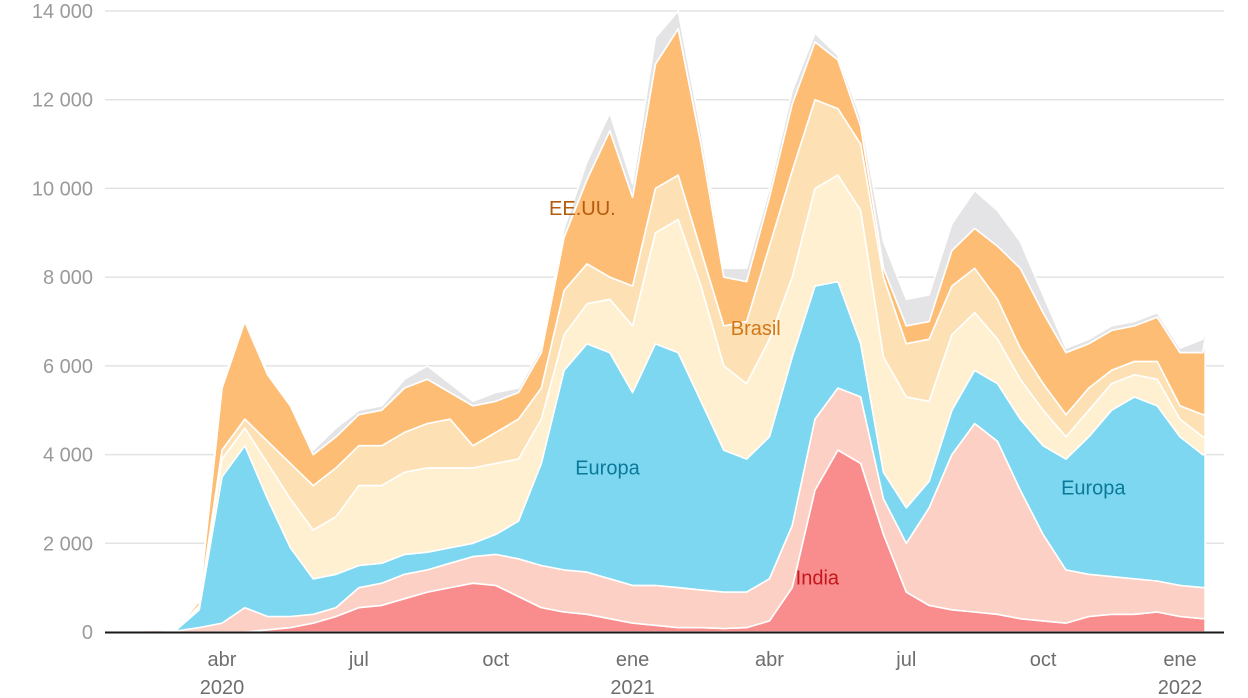  I want to click on y-axis-tick-labels: 0 2 000 4 000 6 000 8 000 10 000 12 000 14 000, so click(62, 322).